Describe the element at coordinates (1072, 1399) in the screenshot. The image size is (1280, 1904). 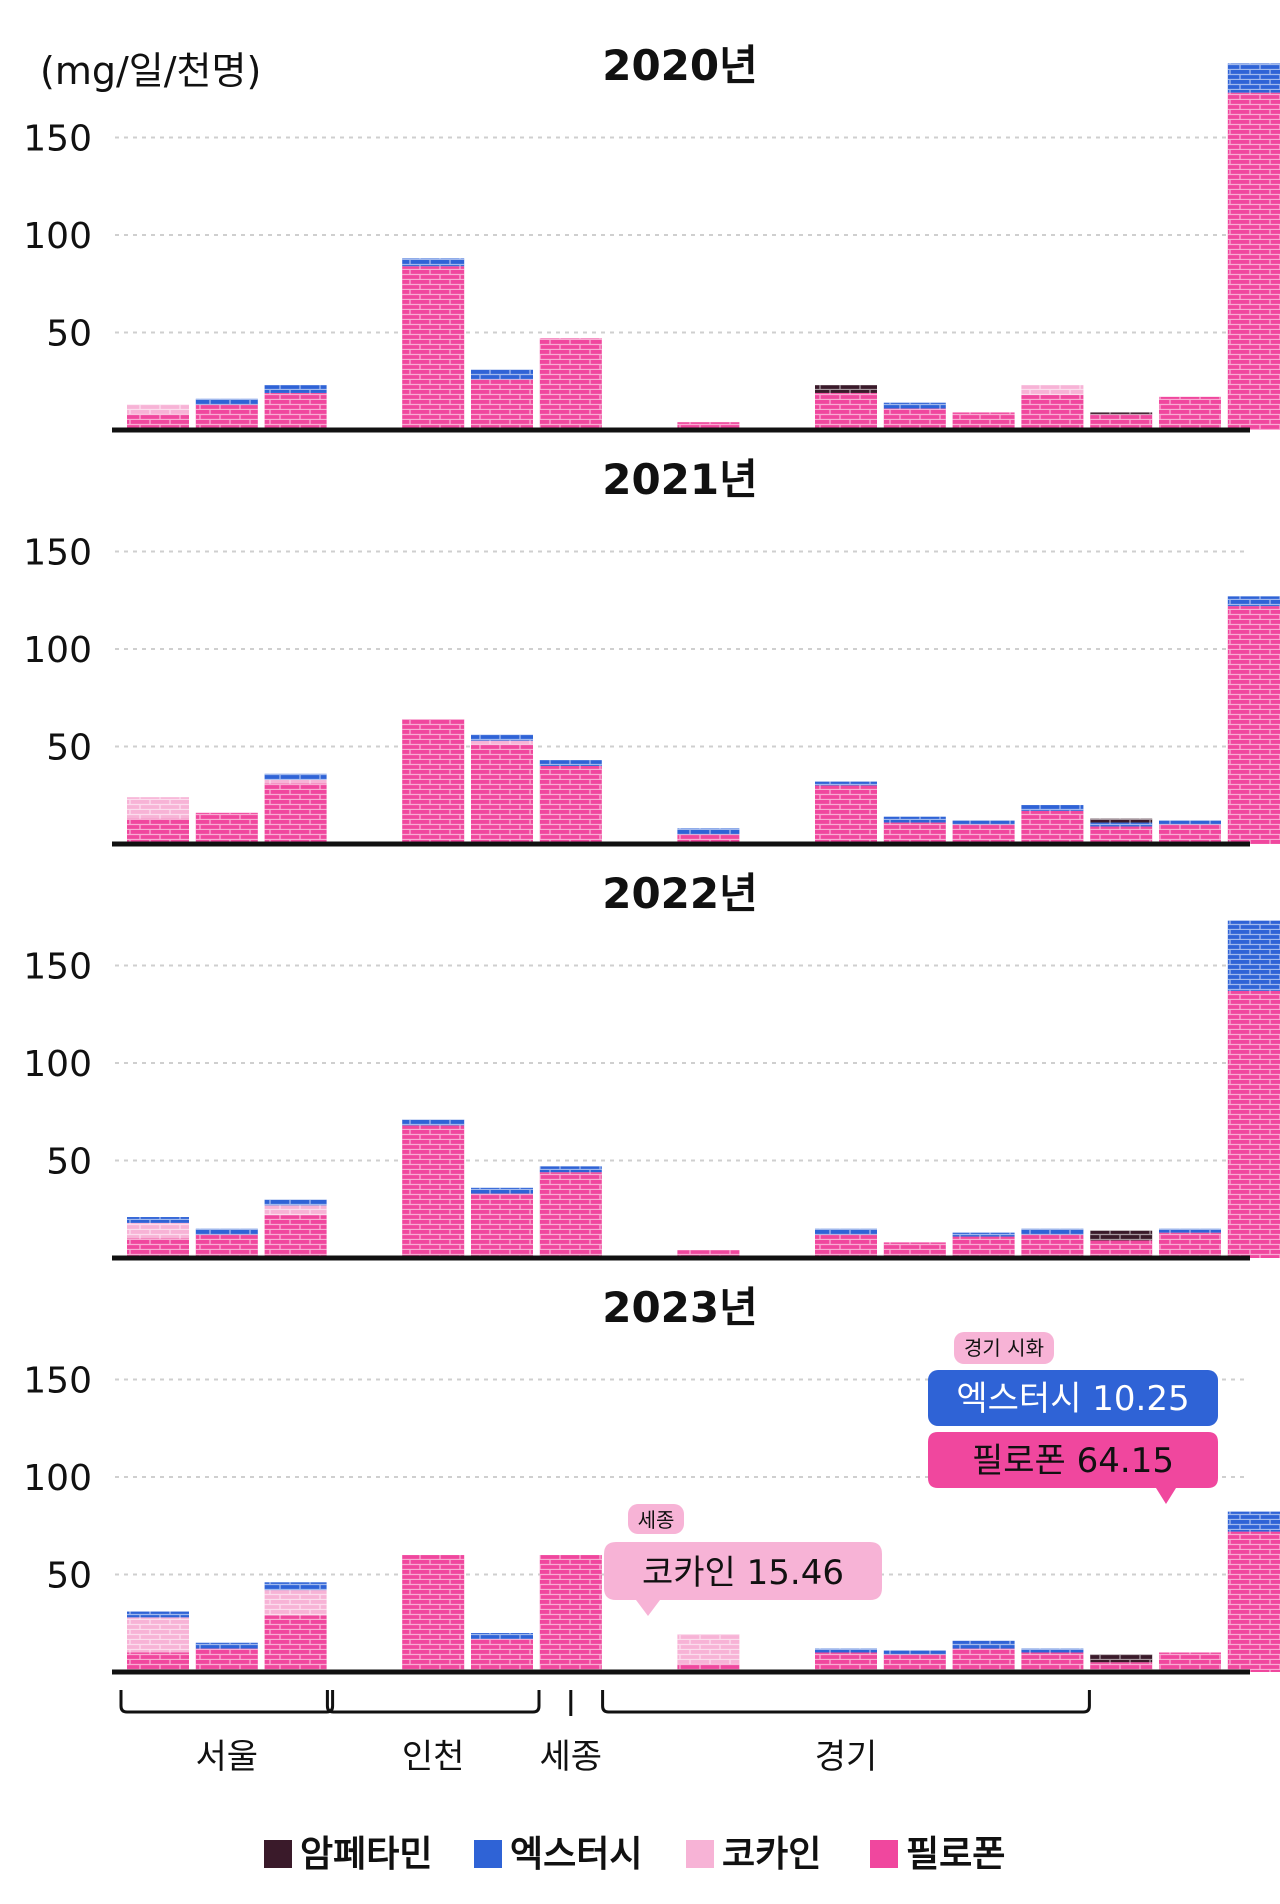
I see `callout-text: 엑스터시 10.25` at that location.